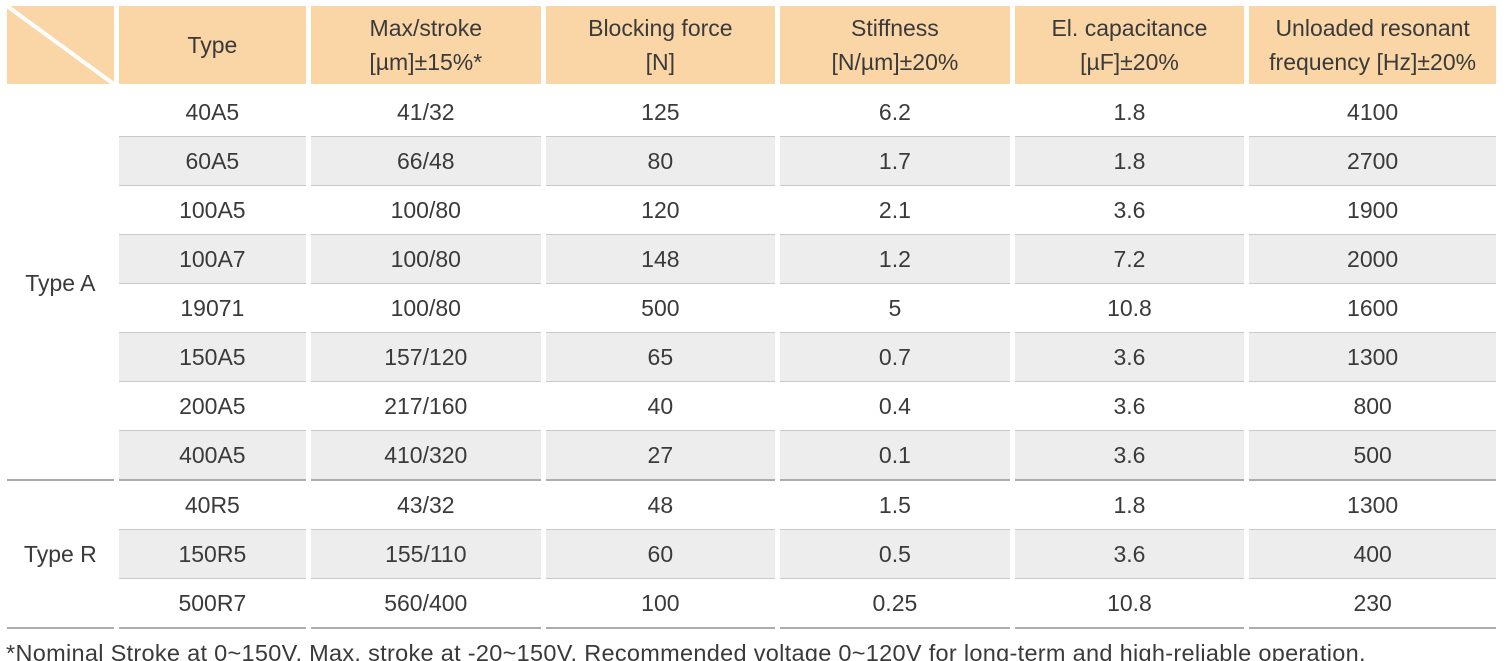  I want to click on cell-value: 66/48, so click(426, 161).